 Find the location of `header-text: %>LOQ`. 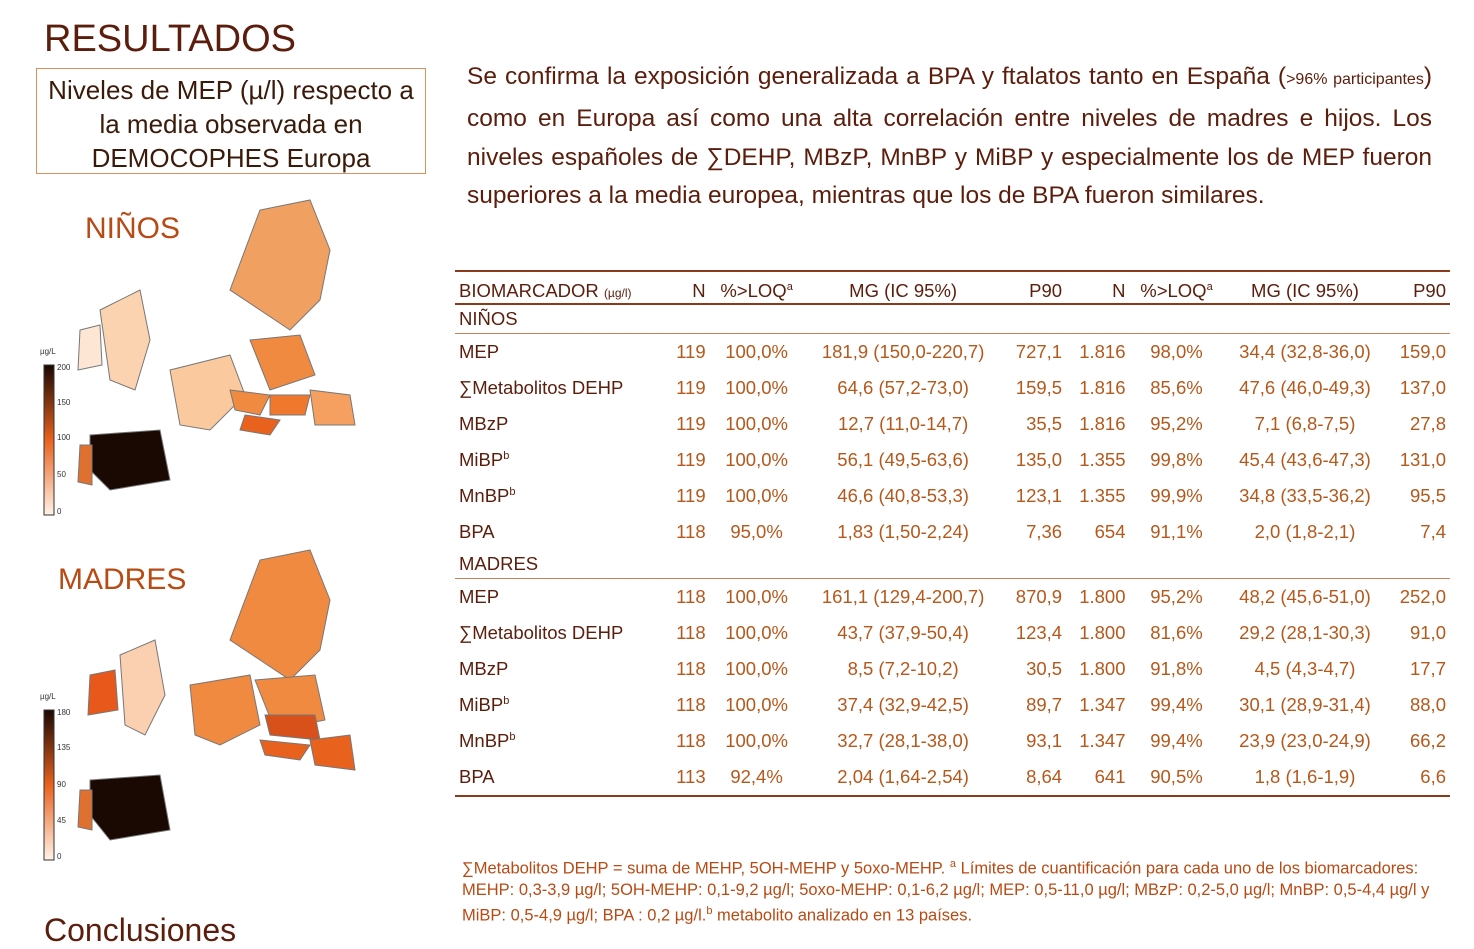

header-text: %>LOQ is located at coordinates (1173, 290).